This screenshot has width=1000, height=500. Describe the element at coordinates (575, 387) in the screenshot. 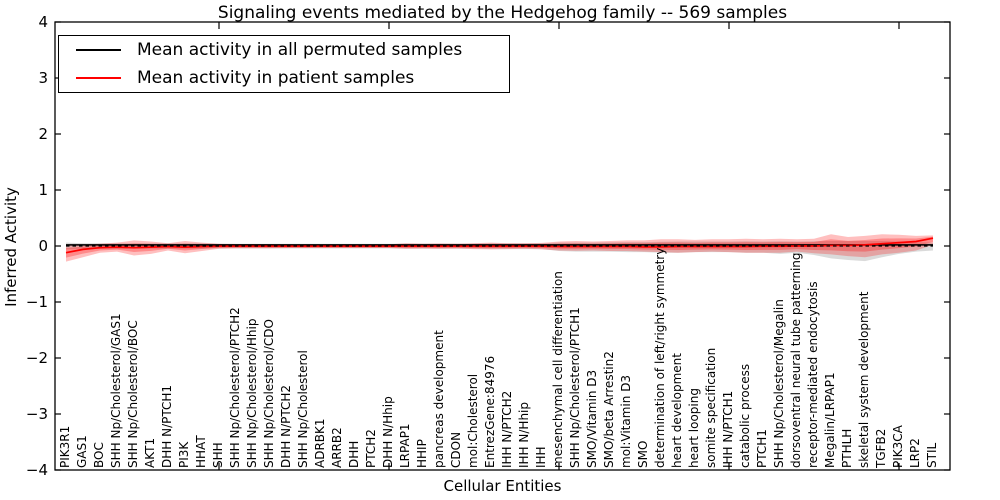

I see `x-category-label: SHH Np/Cholesterol/PTCH1` at that location.